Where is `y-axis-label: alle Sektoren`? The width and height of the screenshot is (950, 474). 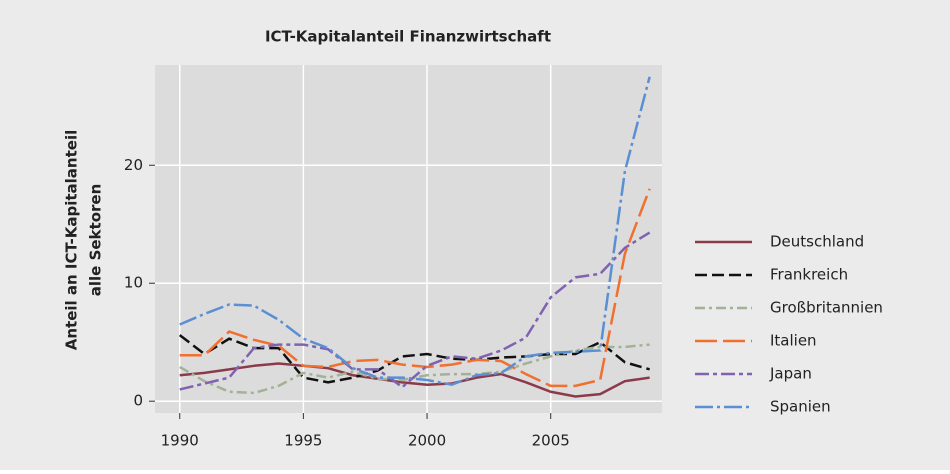
y-axis-label: alle Sektoren is located at coordinates (96, 240).